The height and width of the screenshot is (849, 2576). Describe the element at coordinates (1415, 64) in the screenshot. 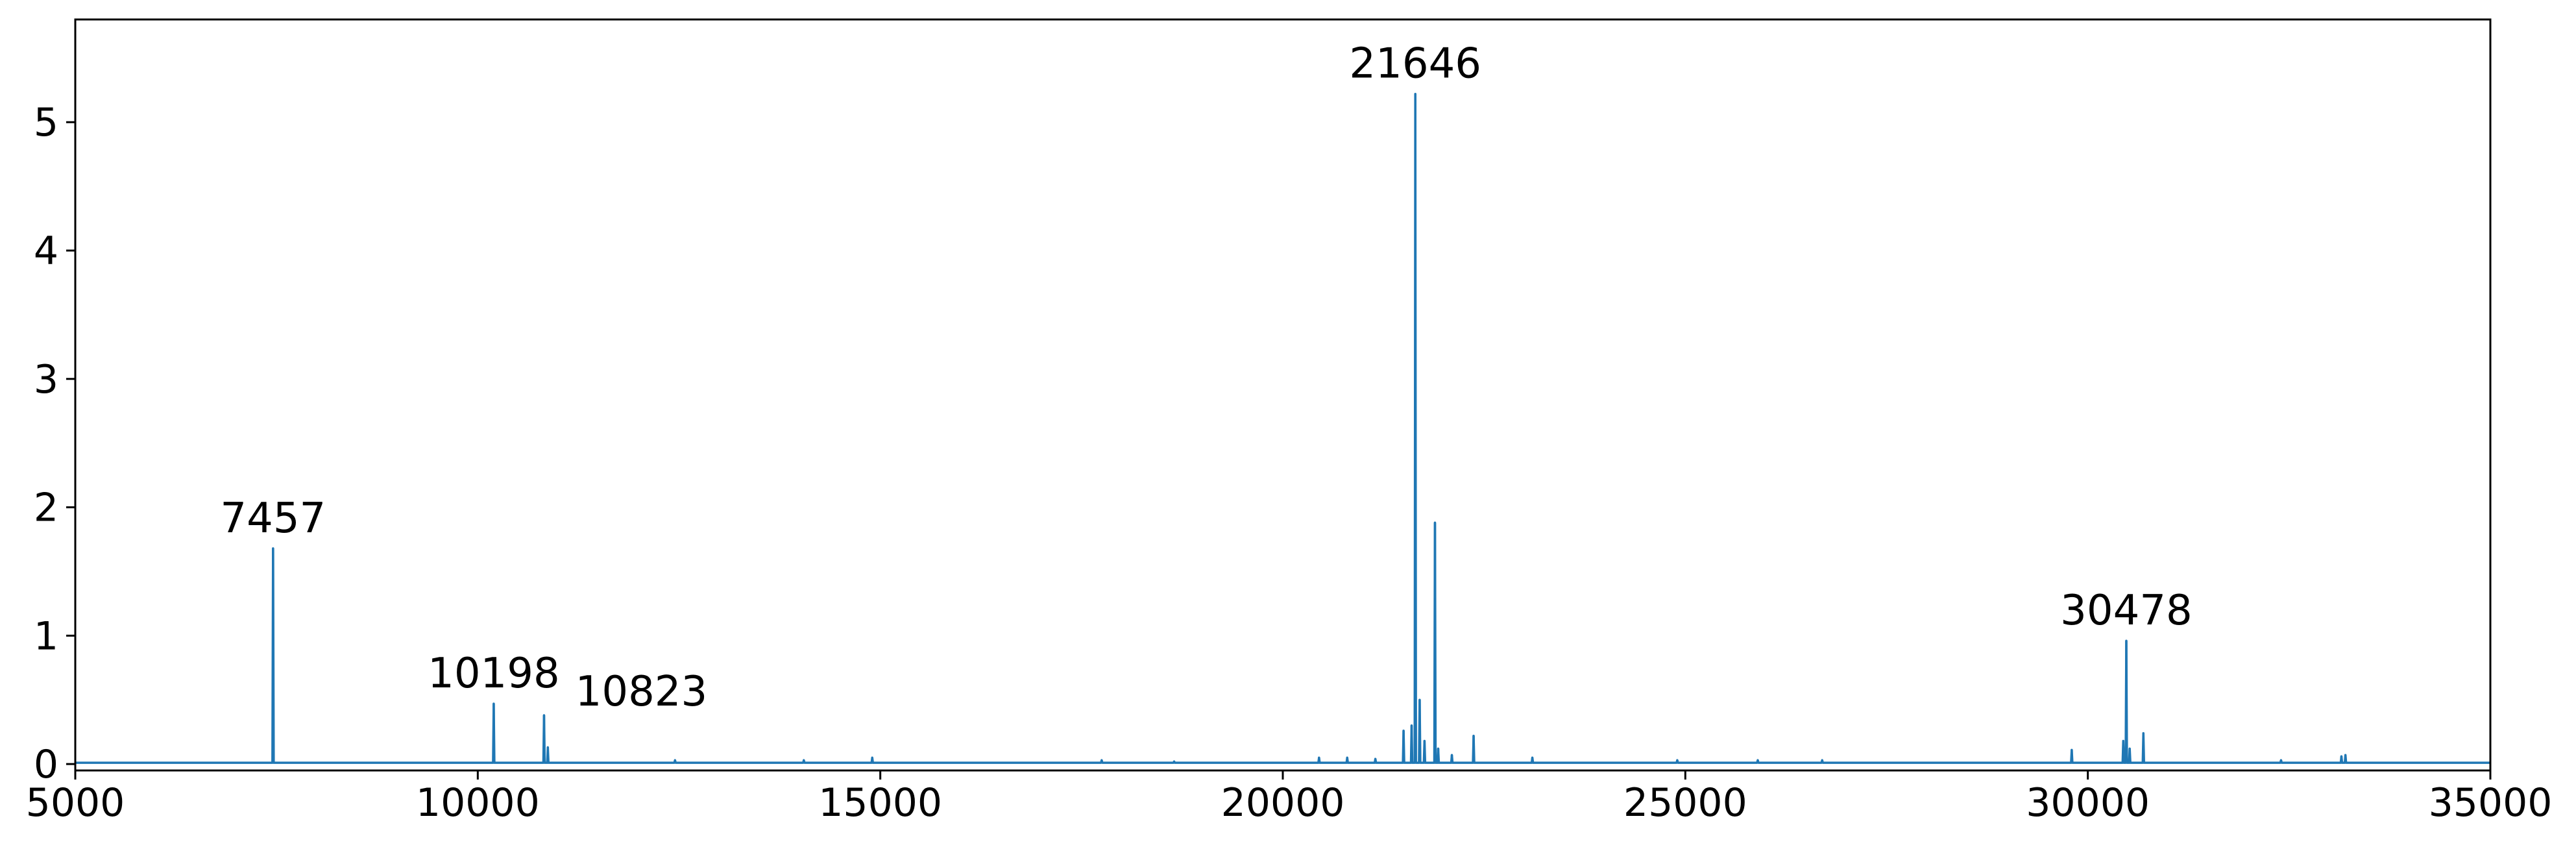

I see `peak-label-21646: 21646` at that location.